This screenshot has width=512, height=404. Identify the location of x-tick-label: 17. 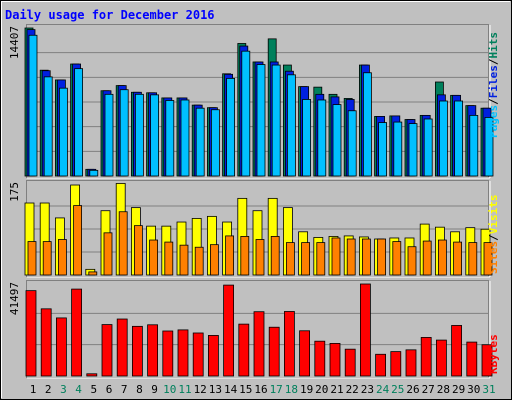
(276, 389).